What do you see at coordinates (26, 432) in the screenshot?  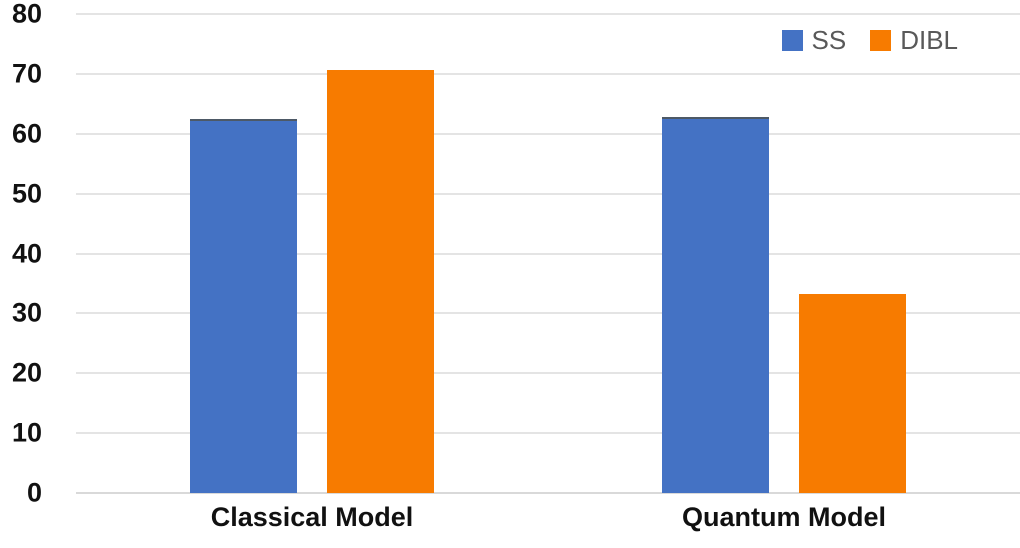 I see `y-tick-label: 10` at bounding box center [26, 432].